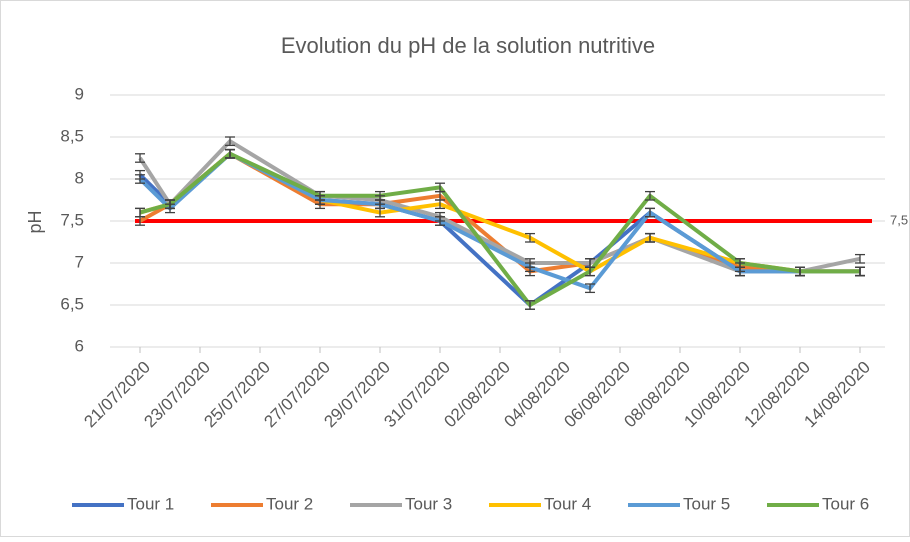  I want to click on threshold-label: 7,5, so click(899, 219).